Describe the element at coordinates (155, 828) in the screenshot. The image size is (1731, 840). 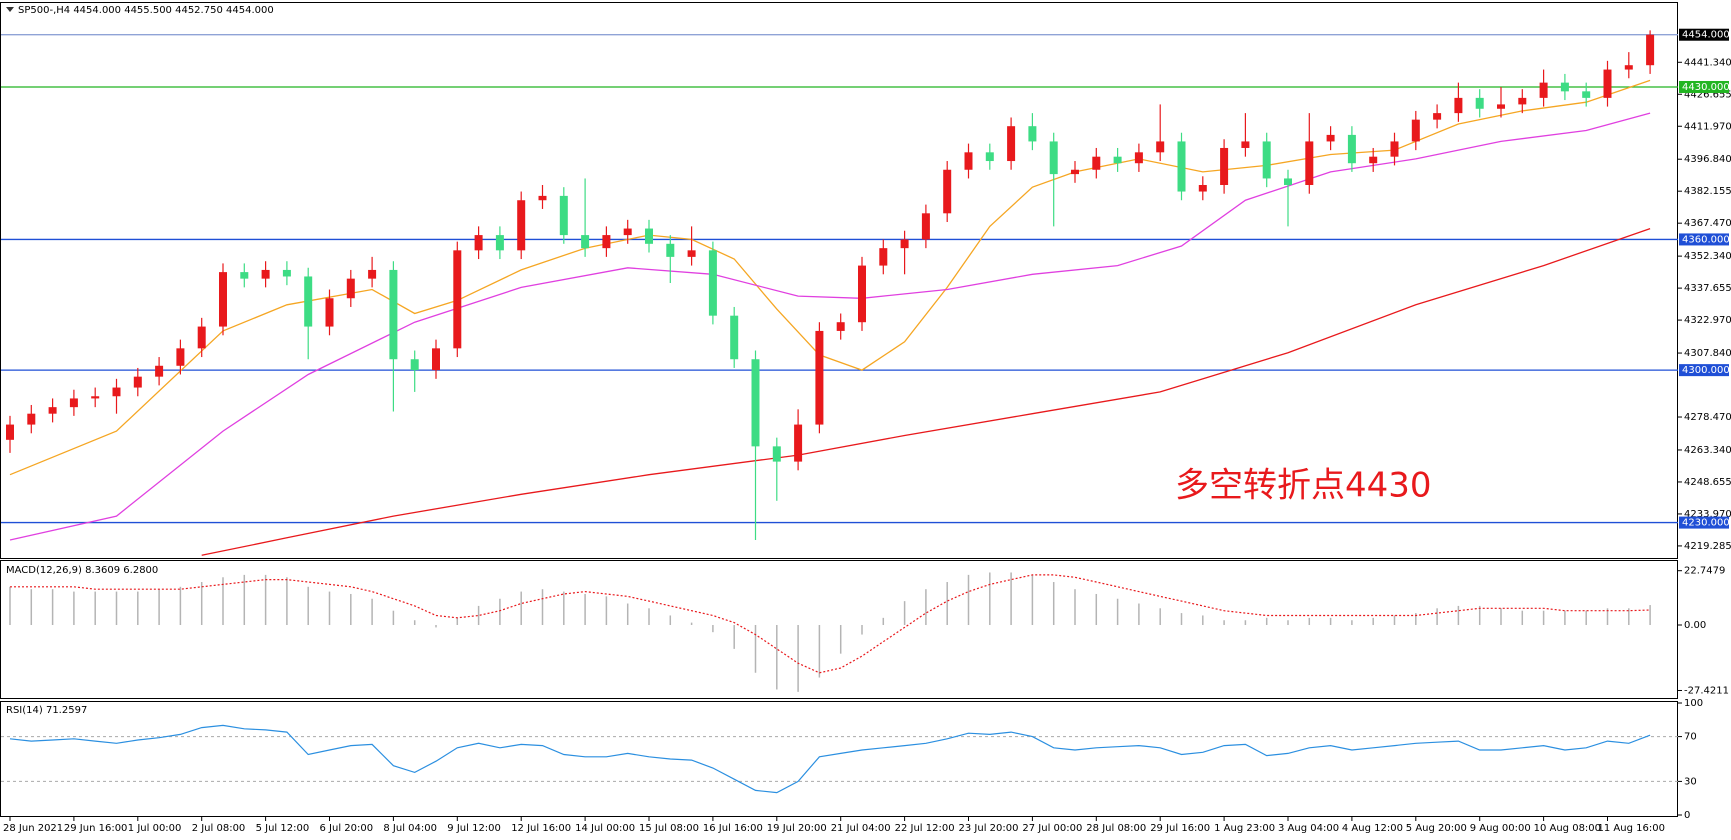
I see `x-tick-label: 1 Jul 00:00` at that location.